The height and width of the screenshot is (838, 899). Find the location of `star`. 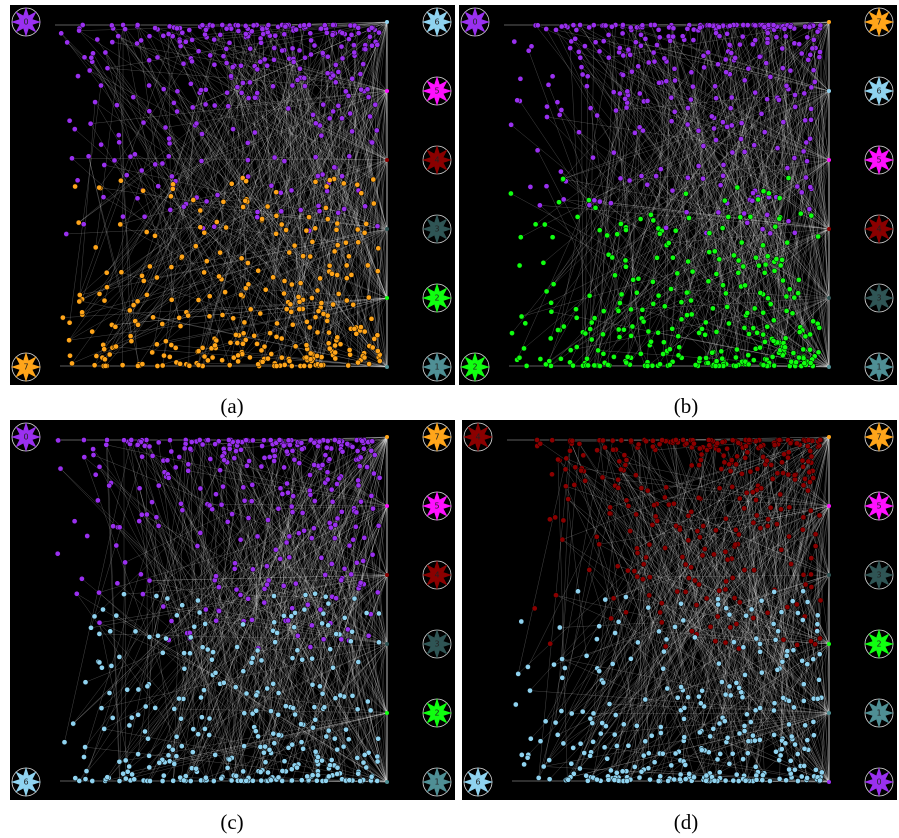

star is located at coordinates (437, 229).